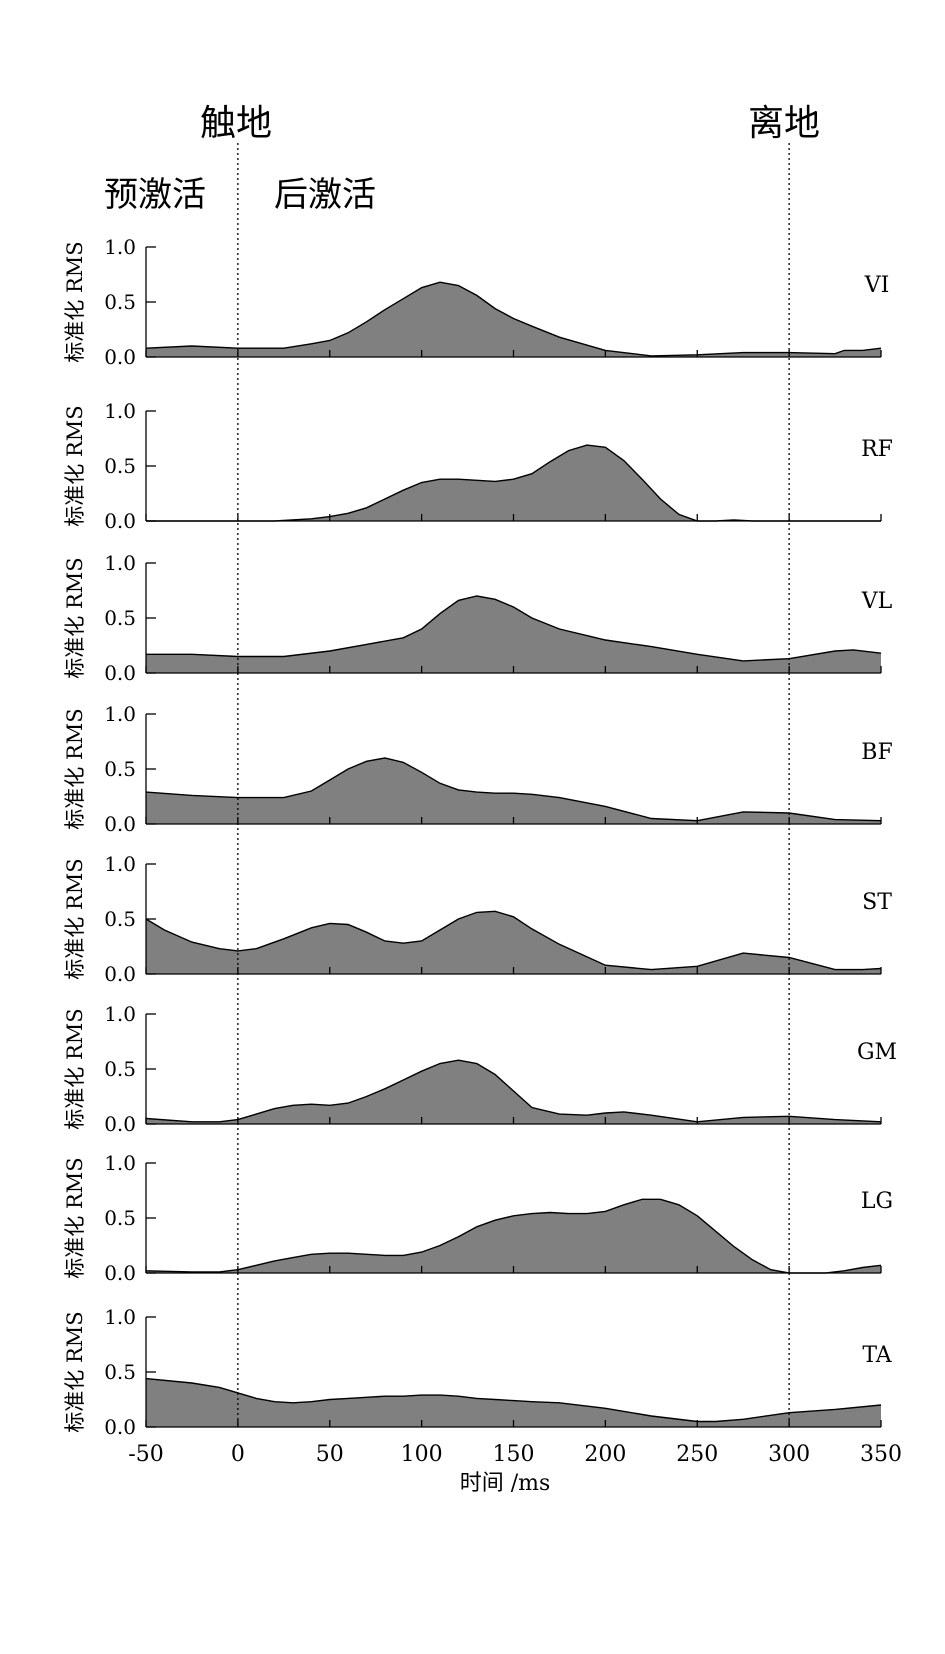 Image resolution: width=945 pixels, height=1654 pixels. I want to click on series-label-st: ST, so click(877, 902).